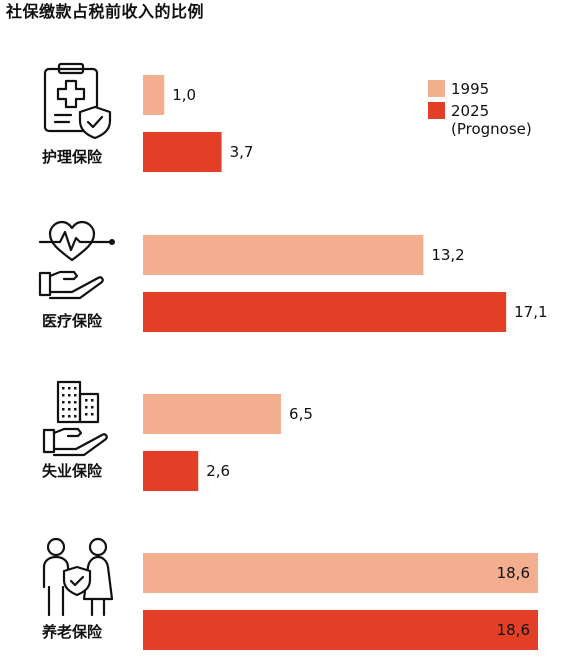  What do you see at coordinates (72, 632) in the screenshot?
I see `category-label: 养老保险` at bounding box center [72, 632].